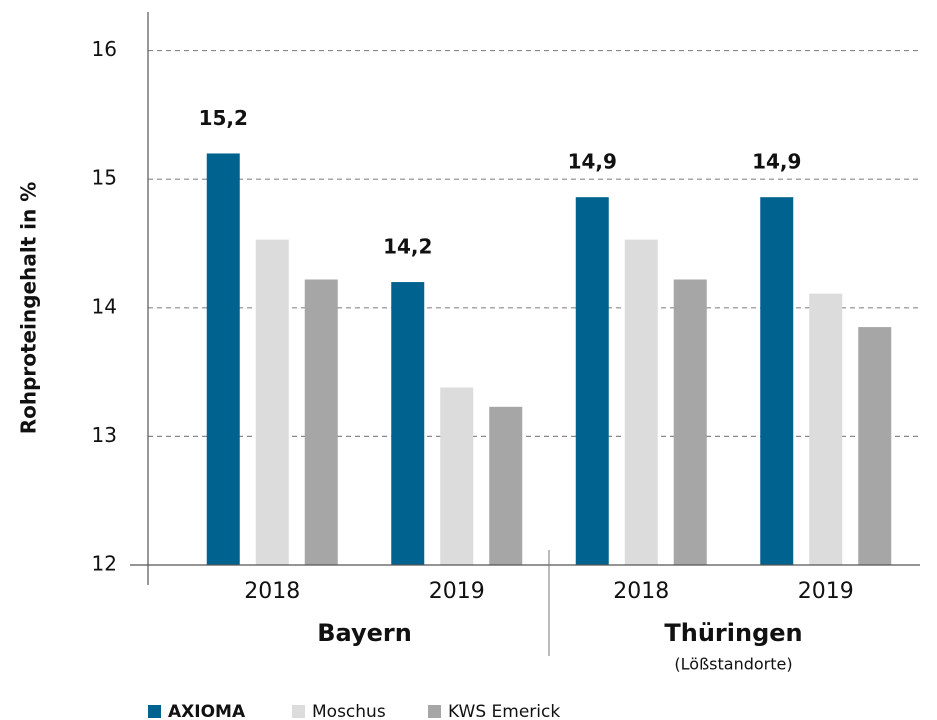 The width and height of the screenshot is (937, 720). Describe the element at coordinates (104, 564) in the screenshot. I see `y-tick-label: 12` at that location.